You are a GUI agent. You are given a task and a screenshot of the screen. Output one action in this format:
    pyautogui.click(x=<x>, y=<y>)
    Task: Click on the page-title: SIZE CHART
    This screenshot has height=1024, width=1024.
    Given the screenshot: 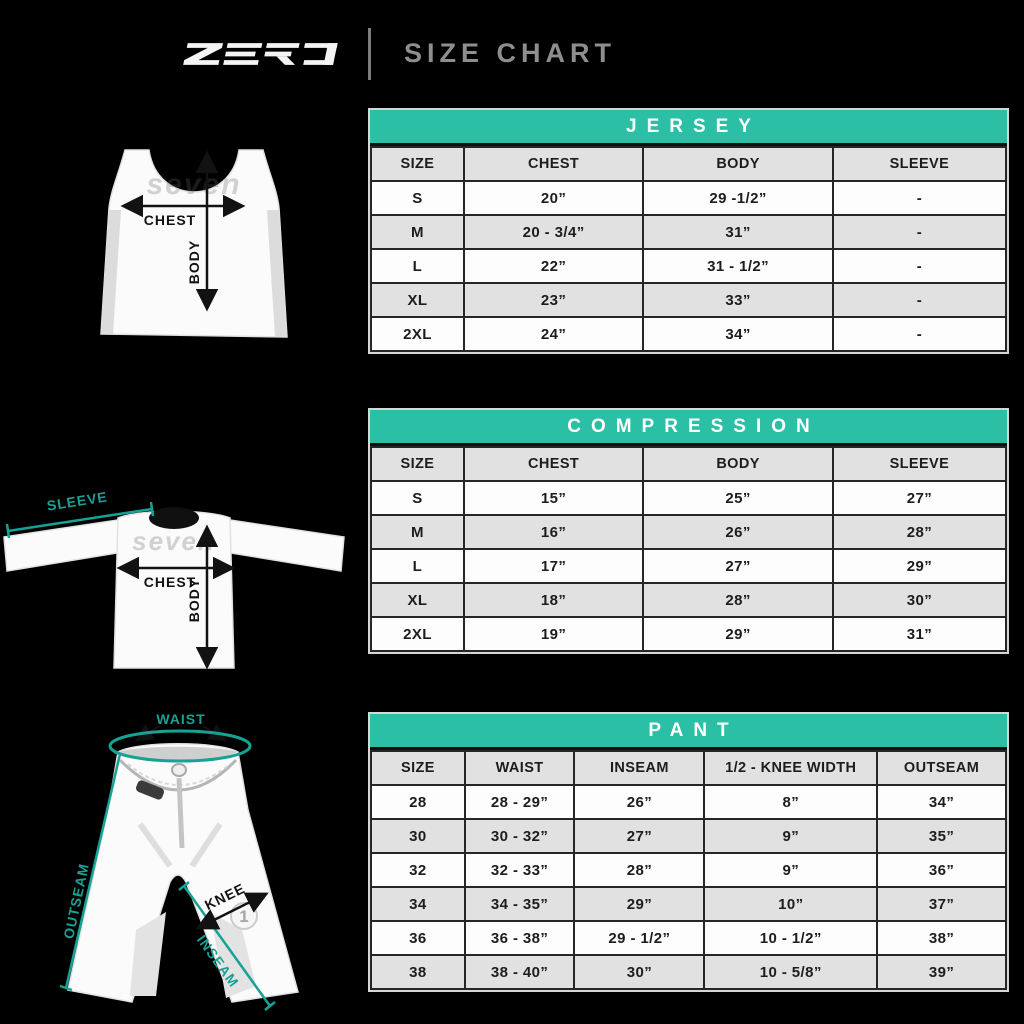 What is the action you would take?
    pyautogui.click(x=510, y=53)
    